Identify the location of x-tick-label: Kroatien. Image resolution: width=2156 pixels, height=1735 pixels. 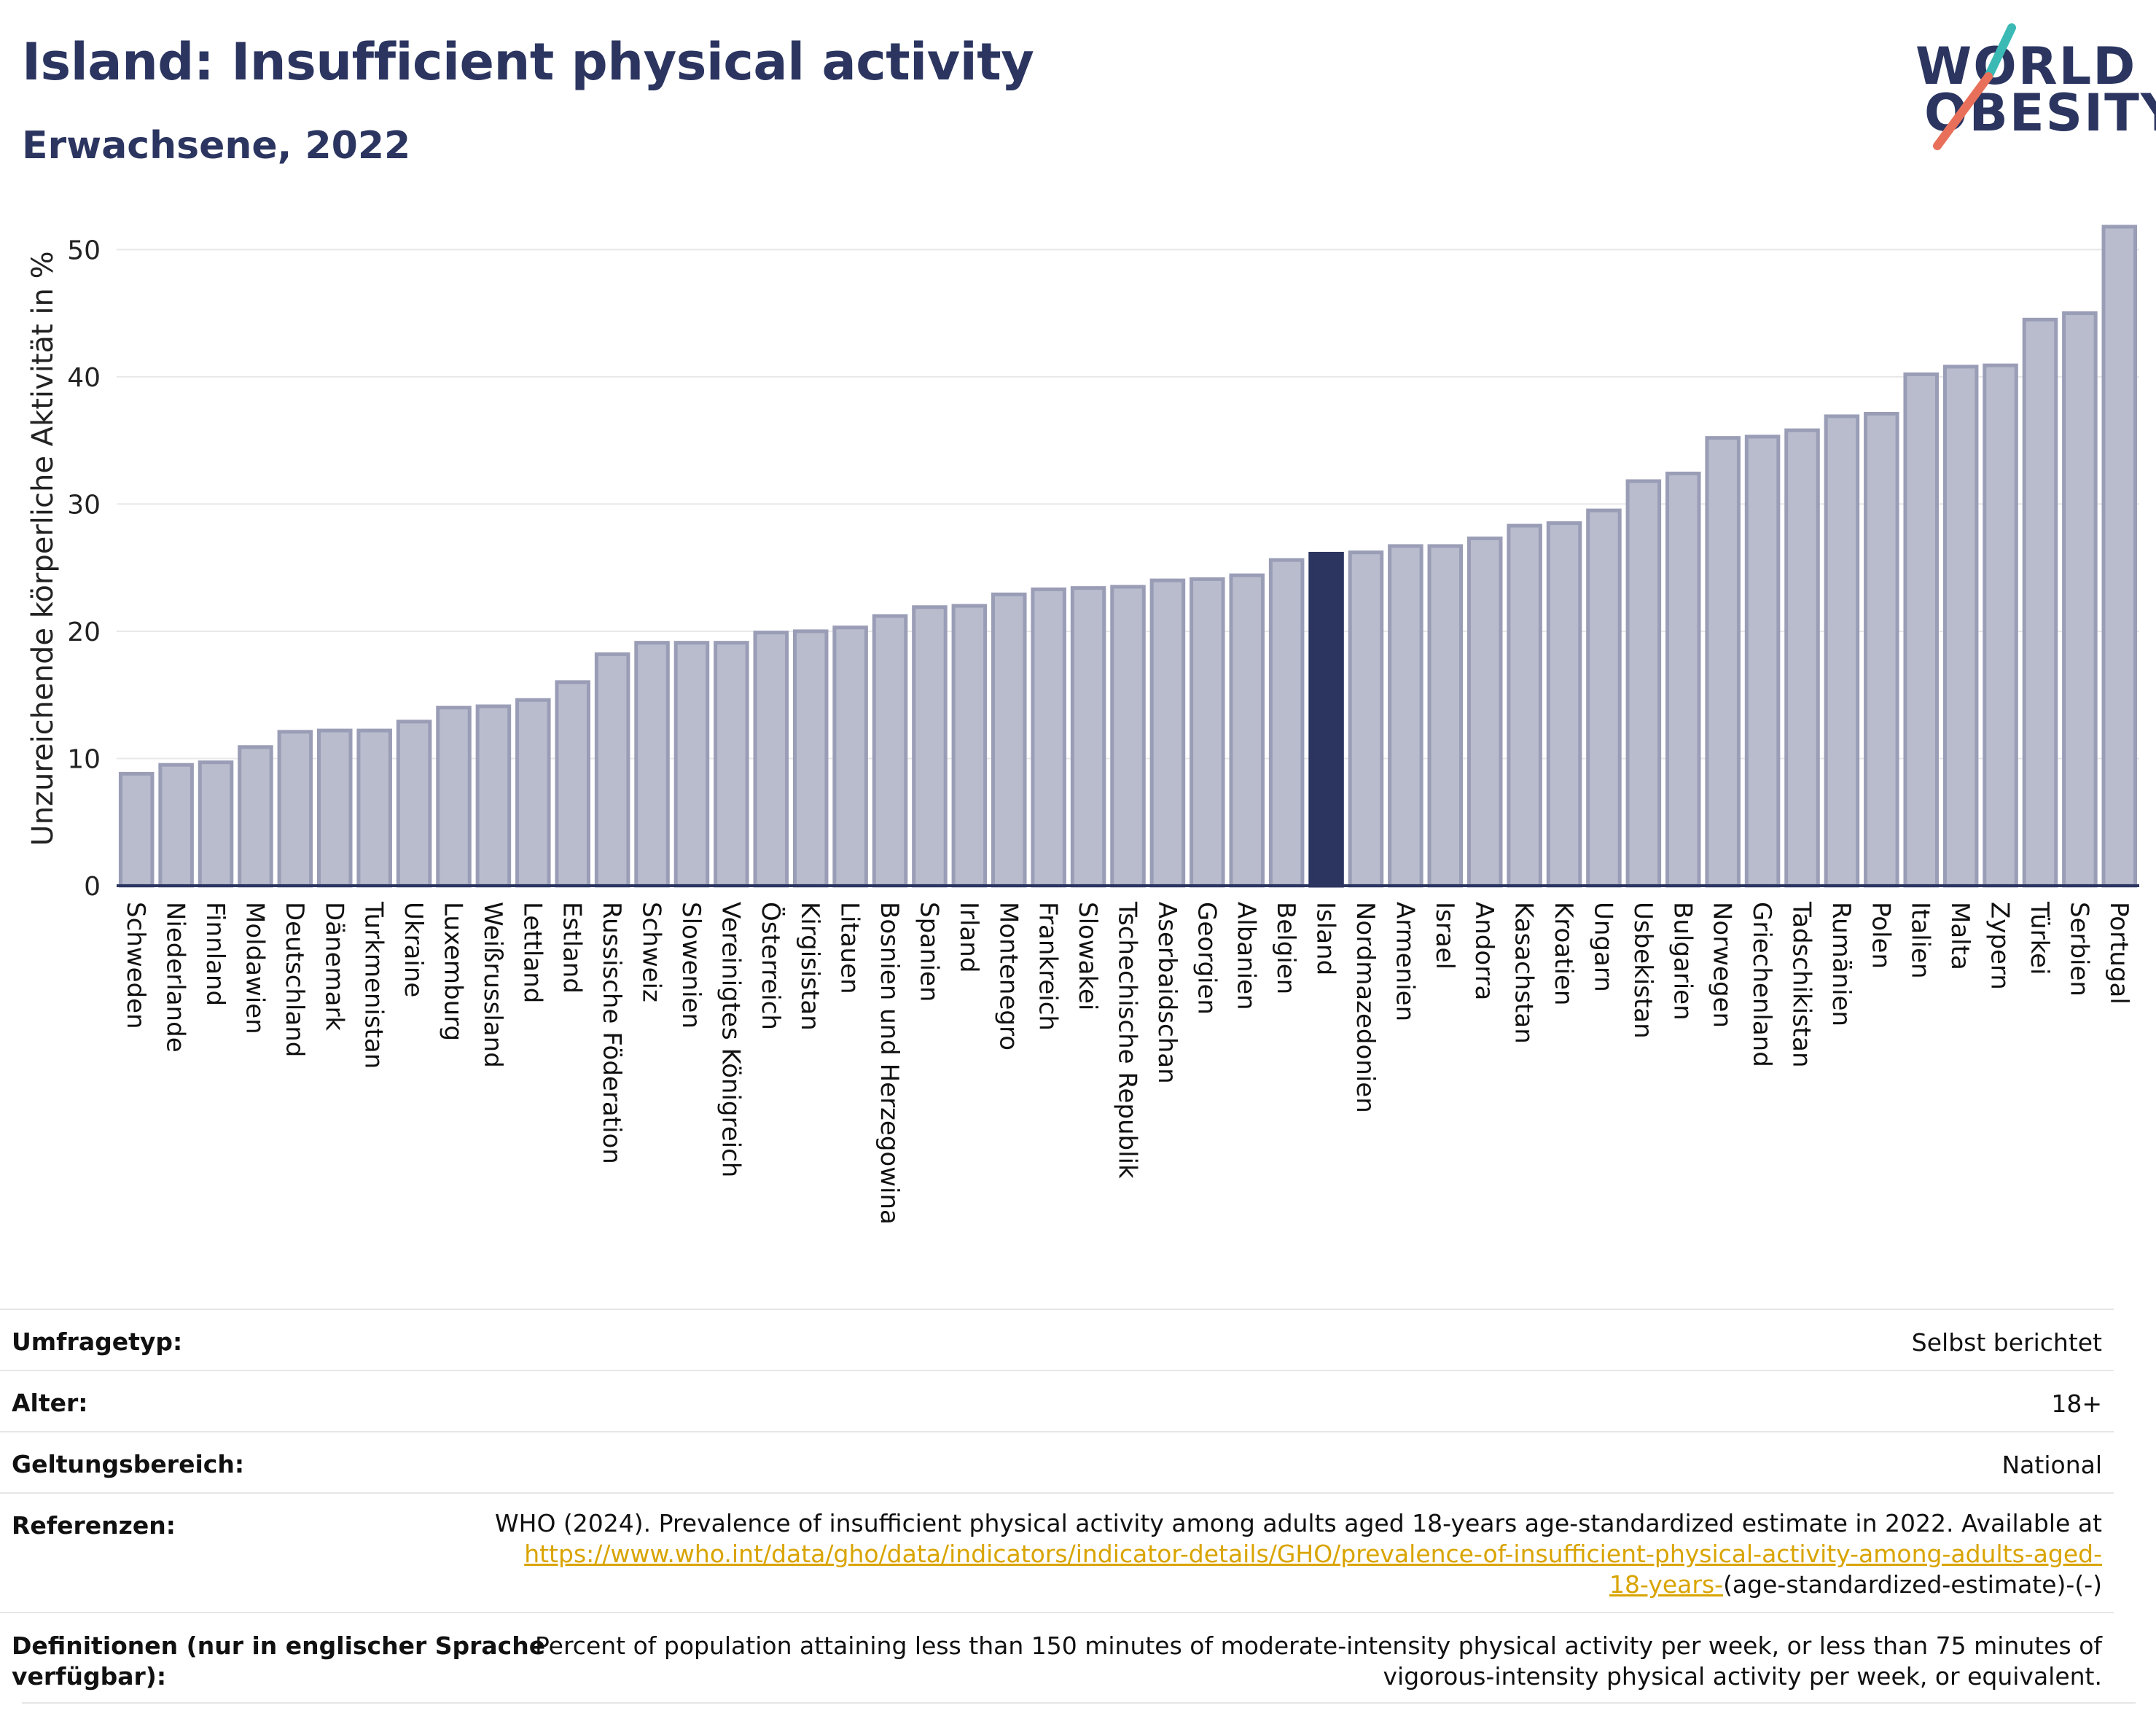
(1563, 954).